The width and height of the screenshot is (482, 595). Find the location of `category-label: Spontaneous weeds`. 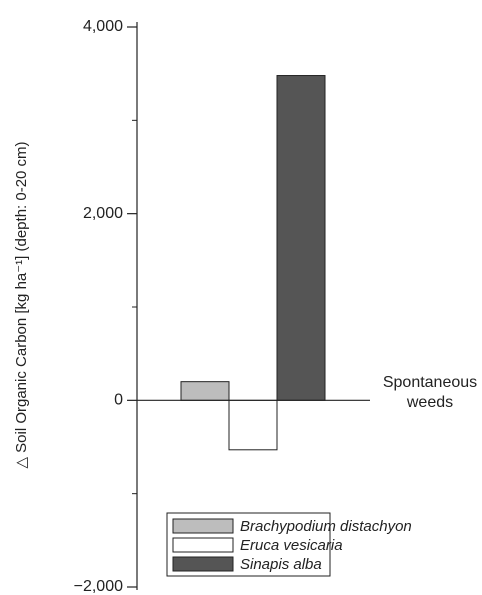

category-label: Spontaneous weeds is located at coordinates (430, 392).